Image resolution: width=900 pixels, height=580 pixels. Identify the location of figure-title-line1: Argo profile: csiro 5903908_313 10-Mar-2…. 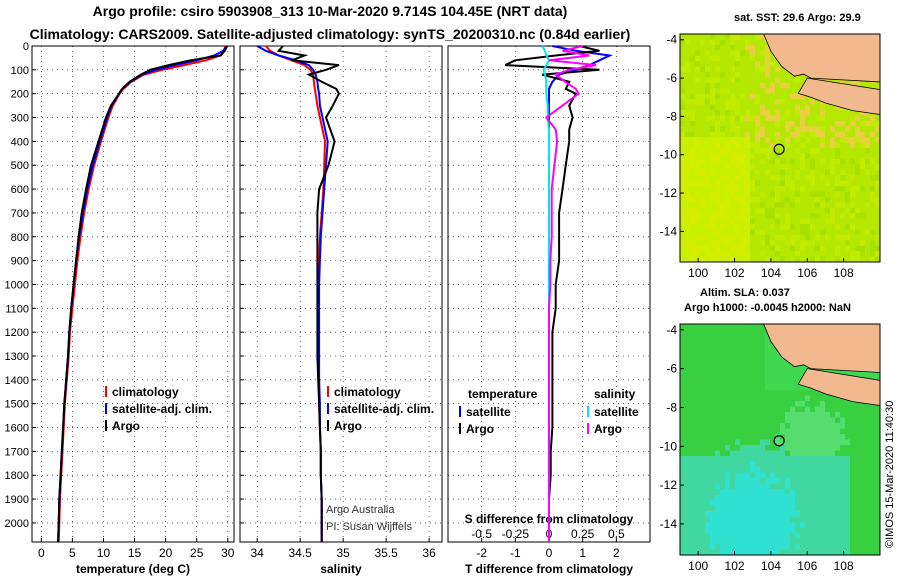
(330, 11).